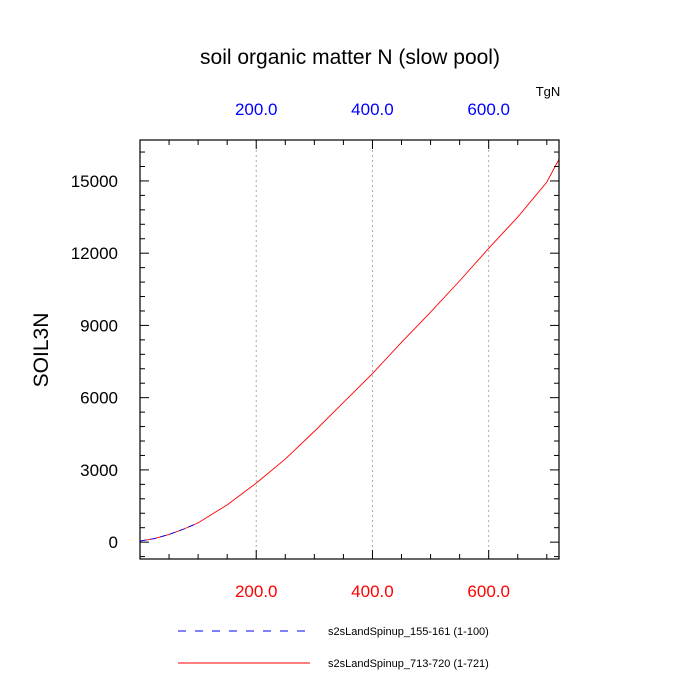  I want to click on y-axis-label: SOIL3N, so click(41, 350).